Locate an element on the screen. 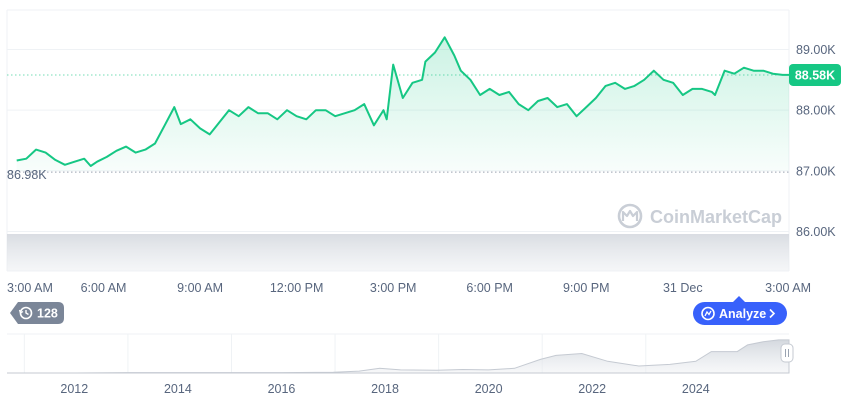 This screenshot has width=860, height=401. navigator-tick-label: 2012 is located at coordinates (74, 389).